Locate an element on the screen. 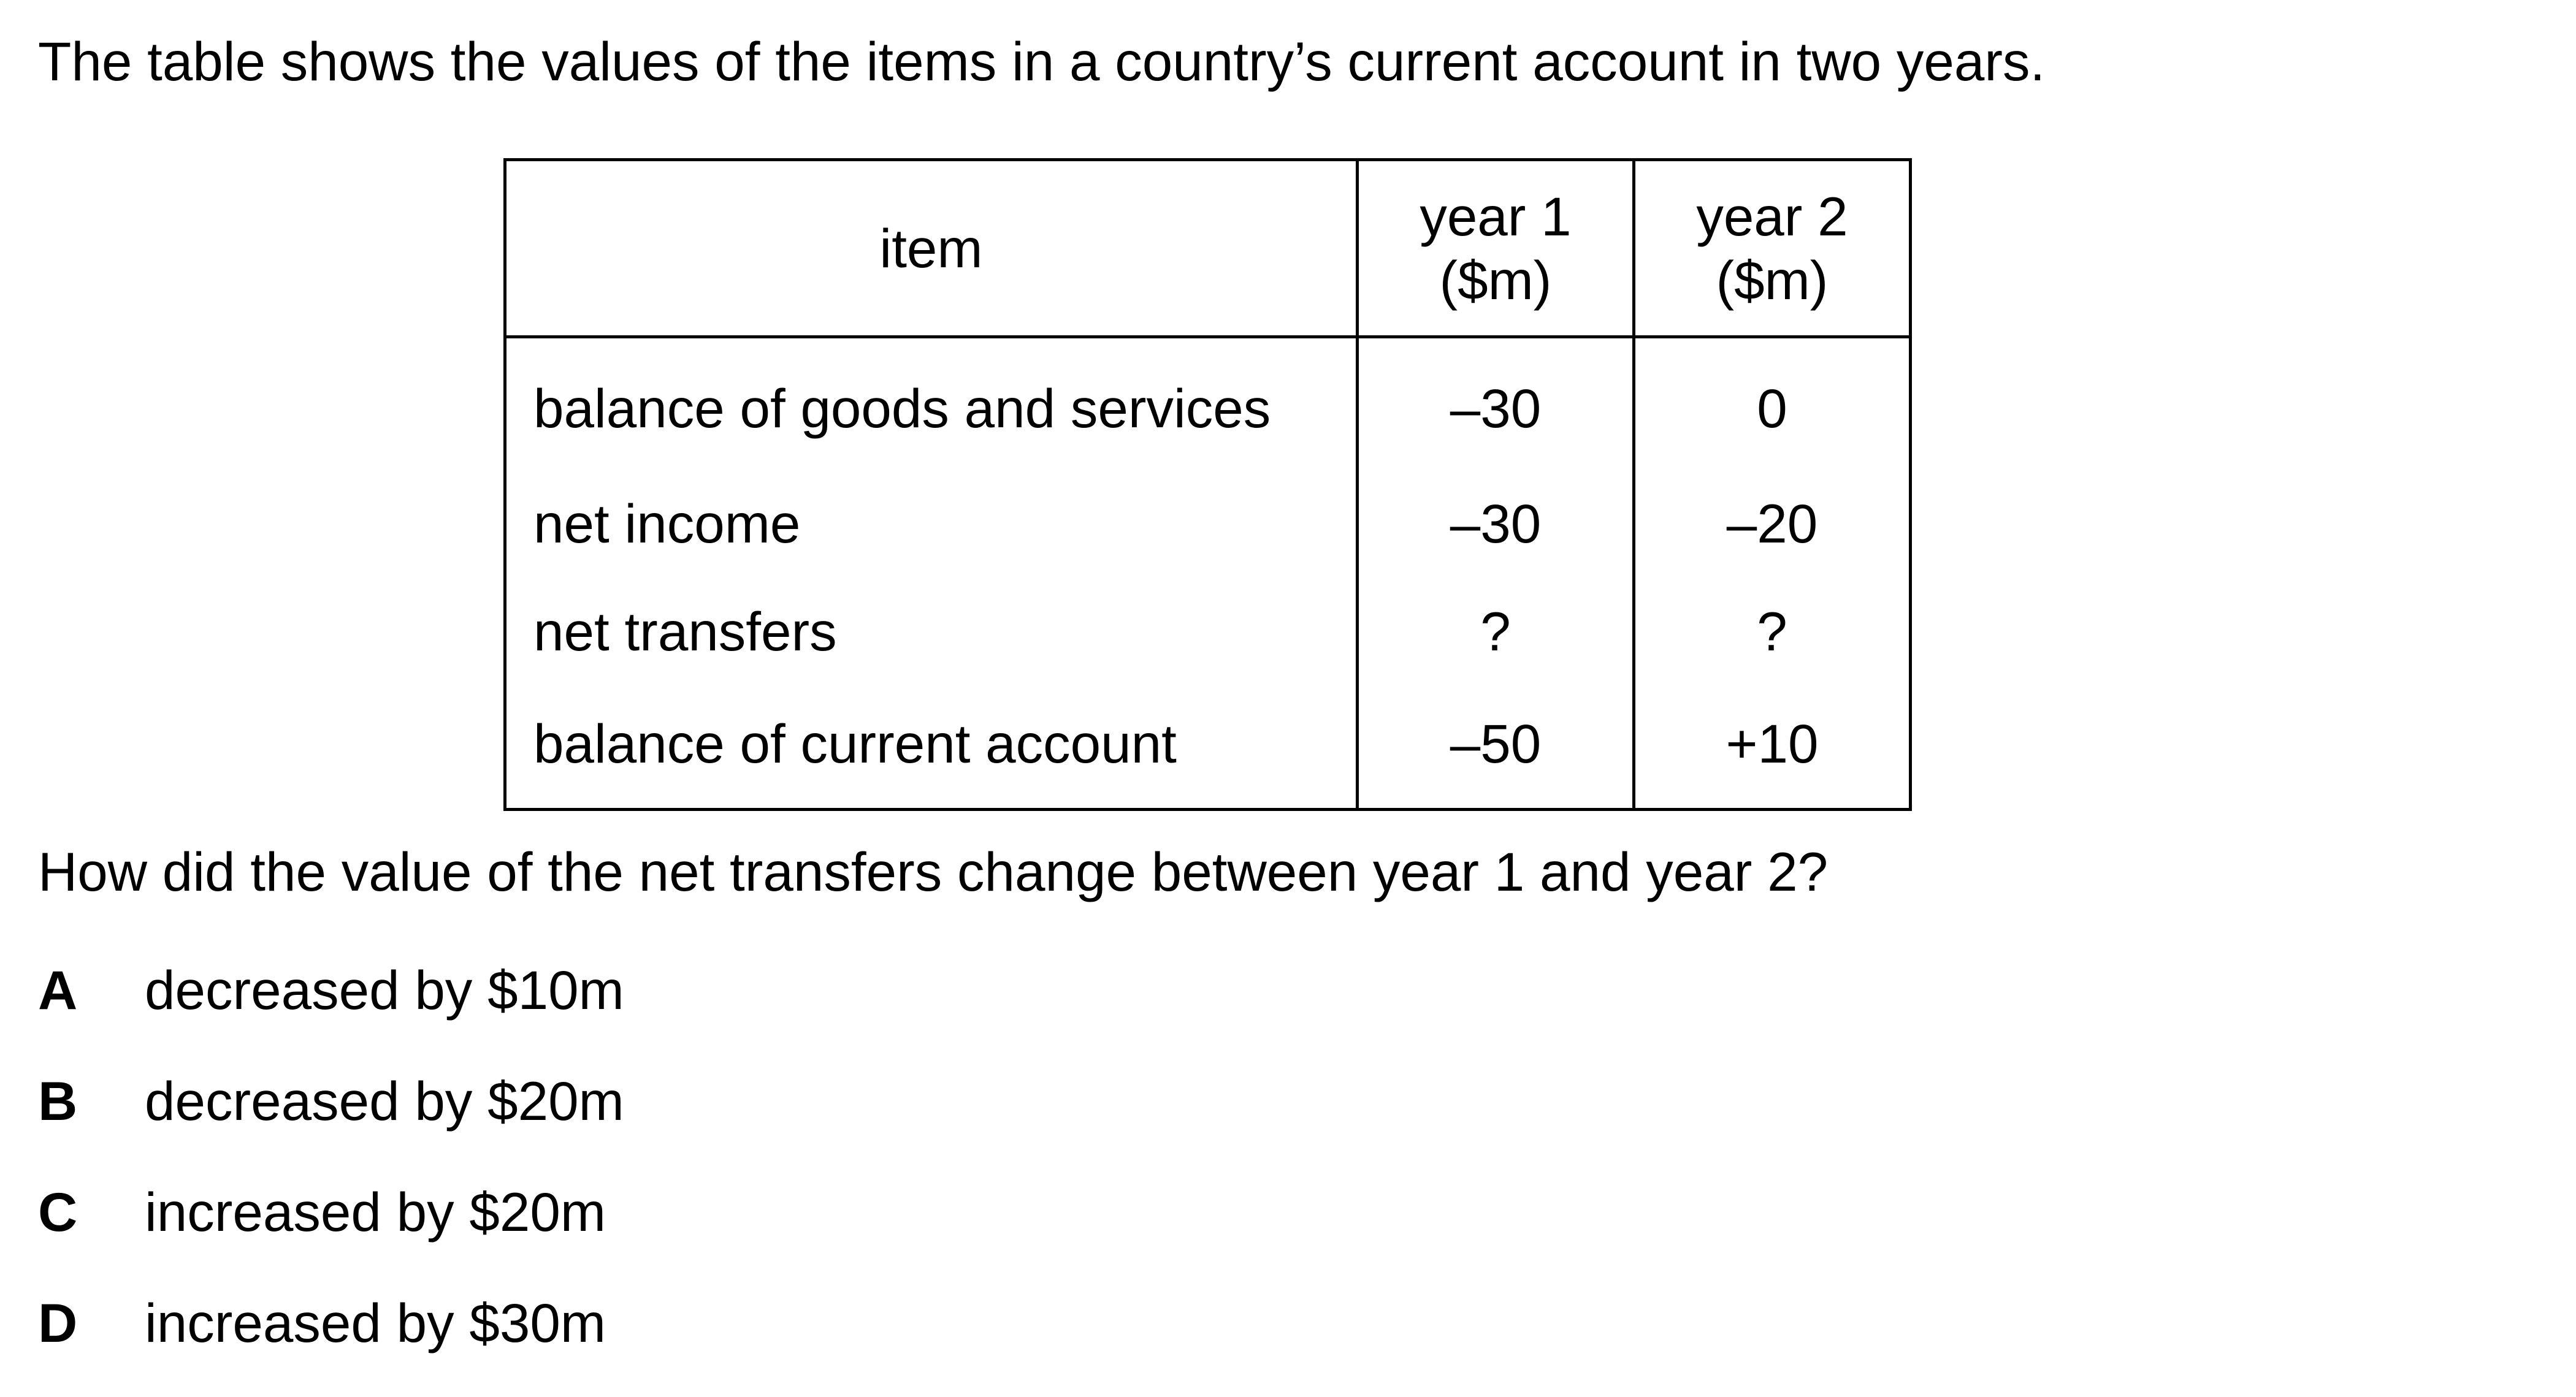 This screenshot has width=2576, height=1397. row-year-1-value: ? is located at coordinates (1495, 631).